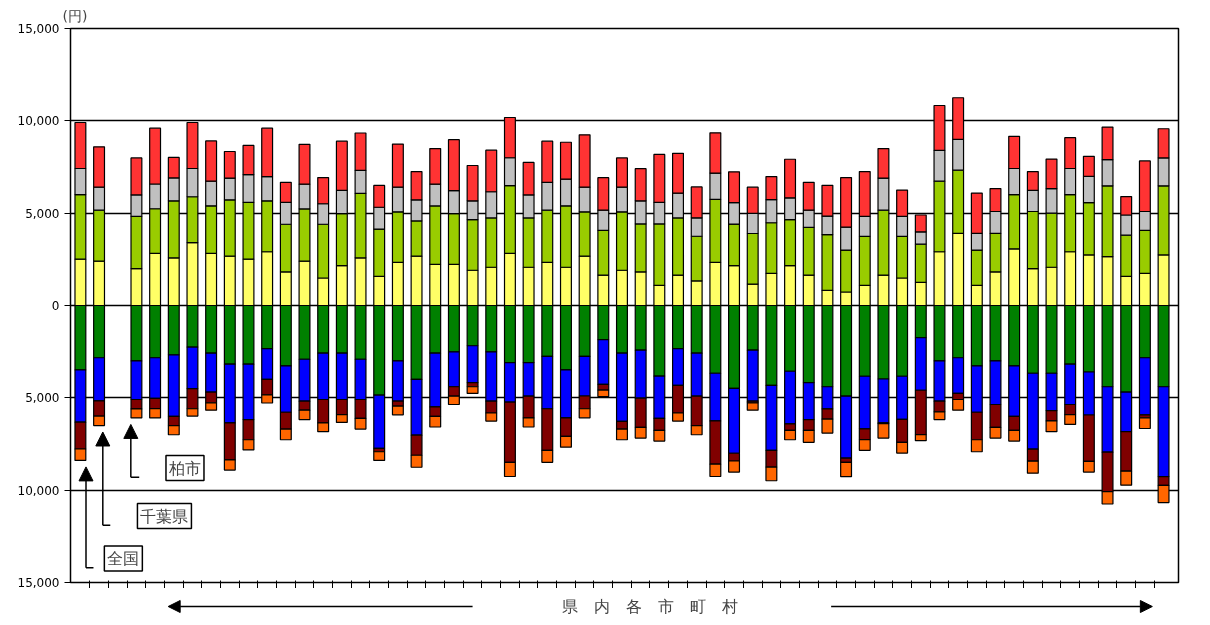 This screenshot has height=625, width=1210. Describe the element at coordinates (123, 558) in the screenshot. I see `annotation: 全国` at that location.